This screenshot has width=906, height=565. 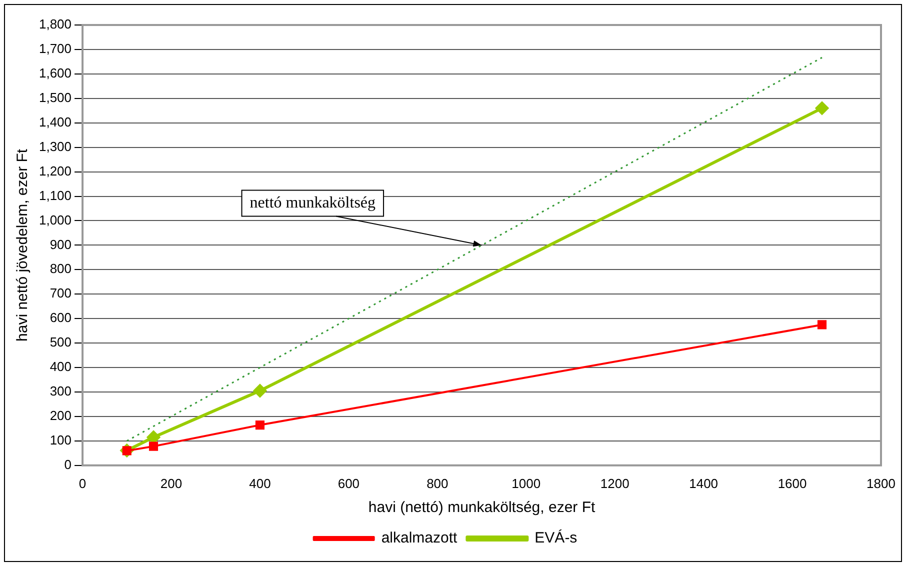 I want to click on legend-label: alkalmazott, so click(x=419, y=538).